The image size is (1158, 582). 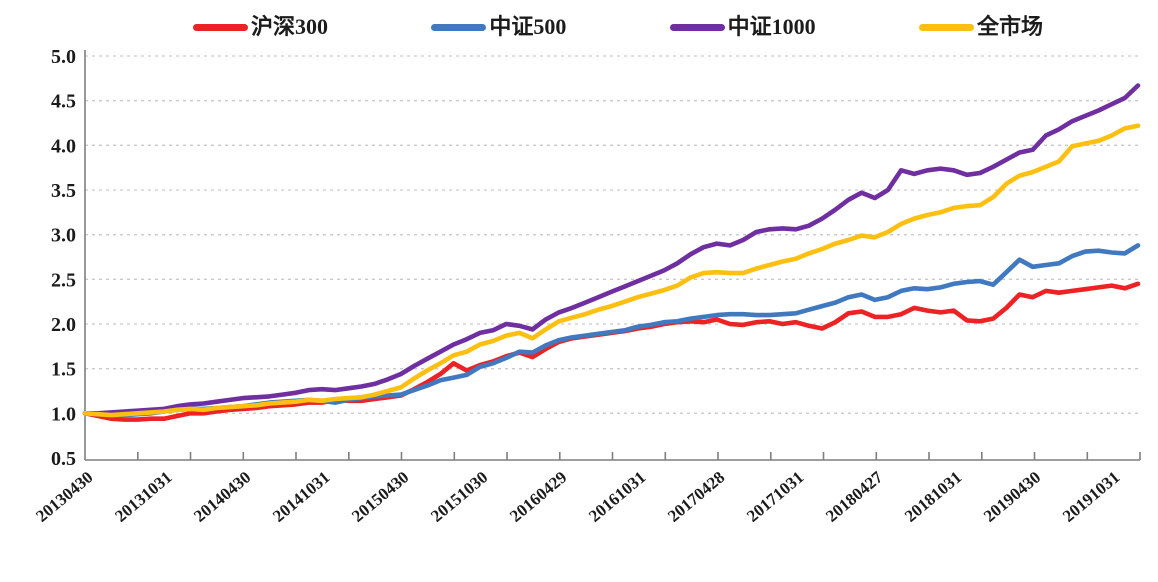 I want to click on x-axis-tick-label: 20150430, so click(x=380, y=497).